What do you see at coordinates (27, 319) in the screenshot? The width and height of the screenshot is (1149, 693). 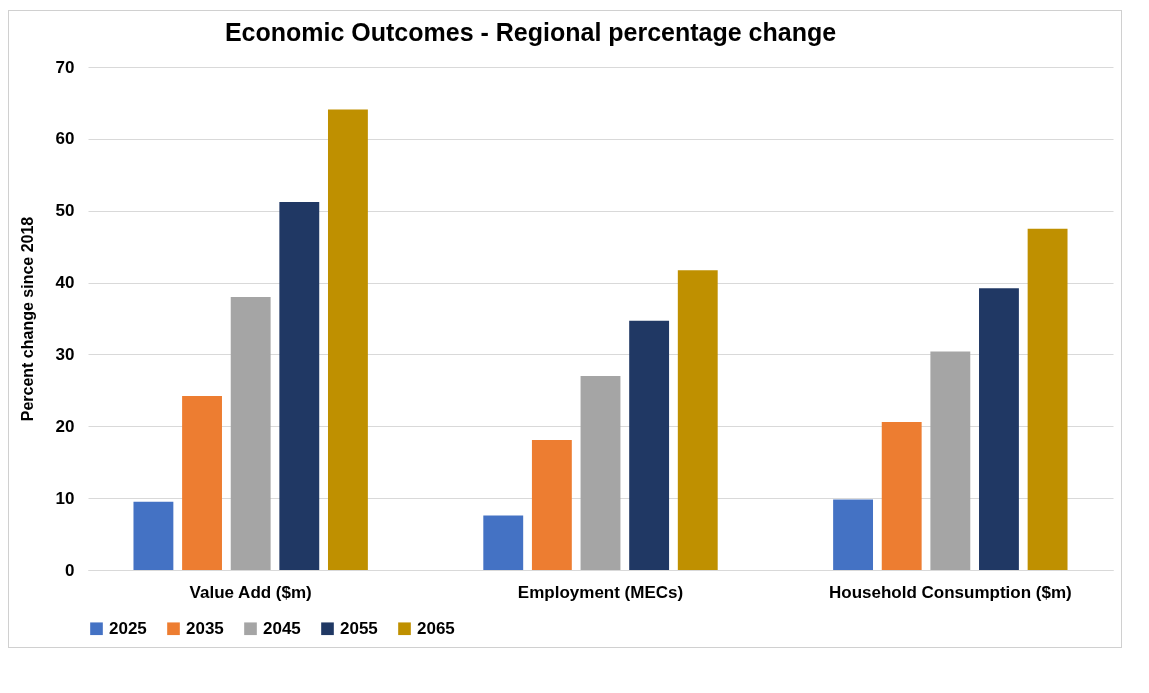 I see `y-axis-title: Percent change since 2018` at bounding box center [27, 319].